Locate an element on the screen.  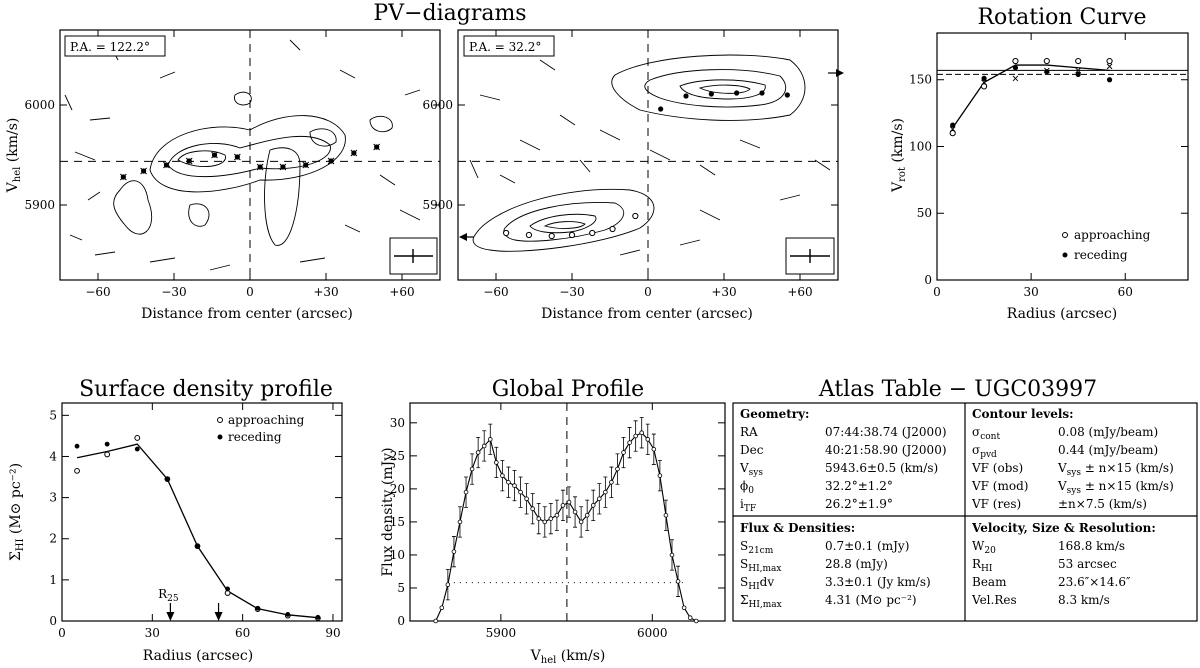
rc-ytick-label: 0 is located at coordinates (928, 280).